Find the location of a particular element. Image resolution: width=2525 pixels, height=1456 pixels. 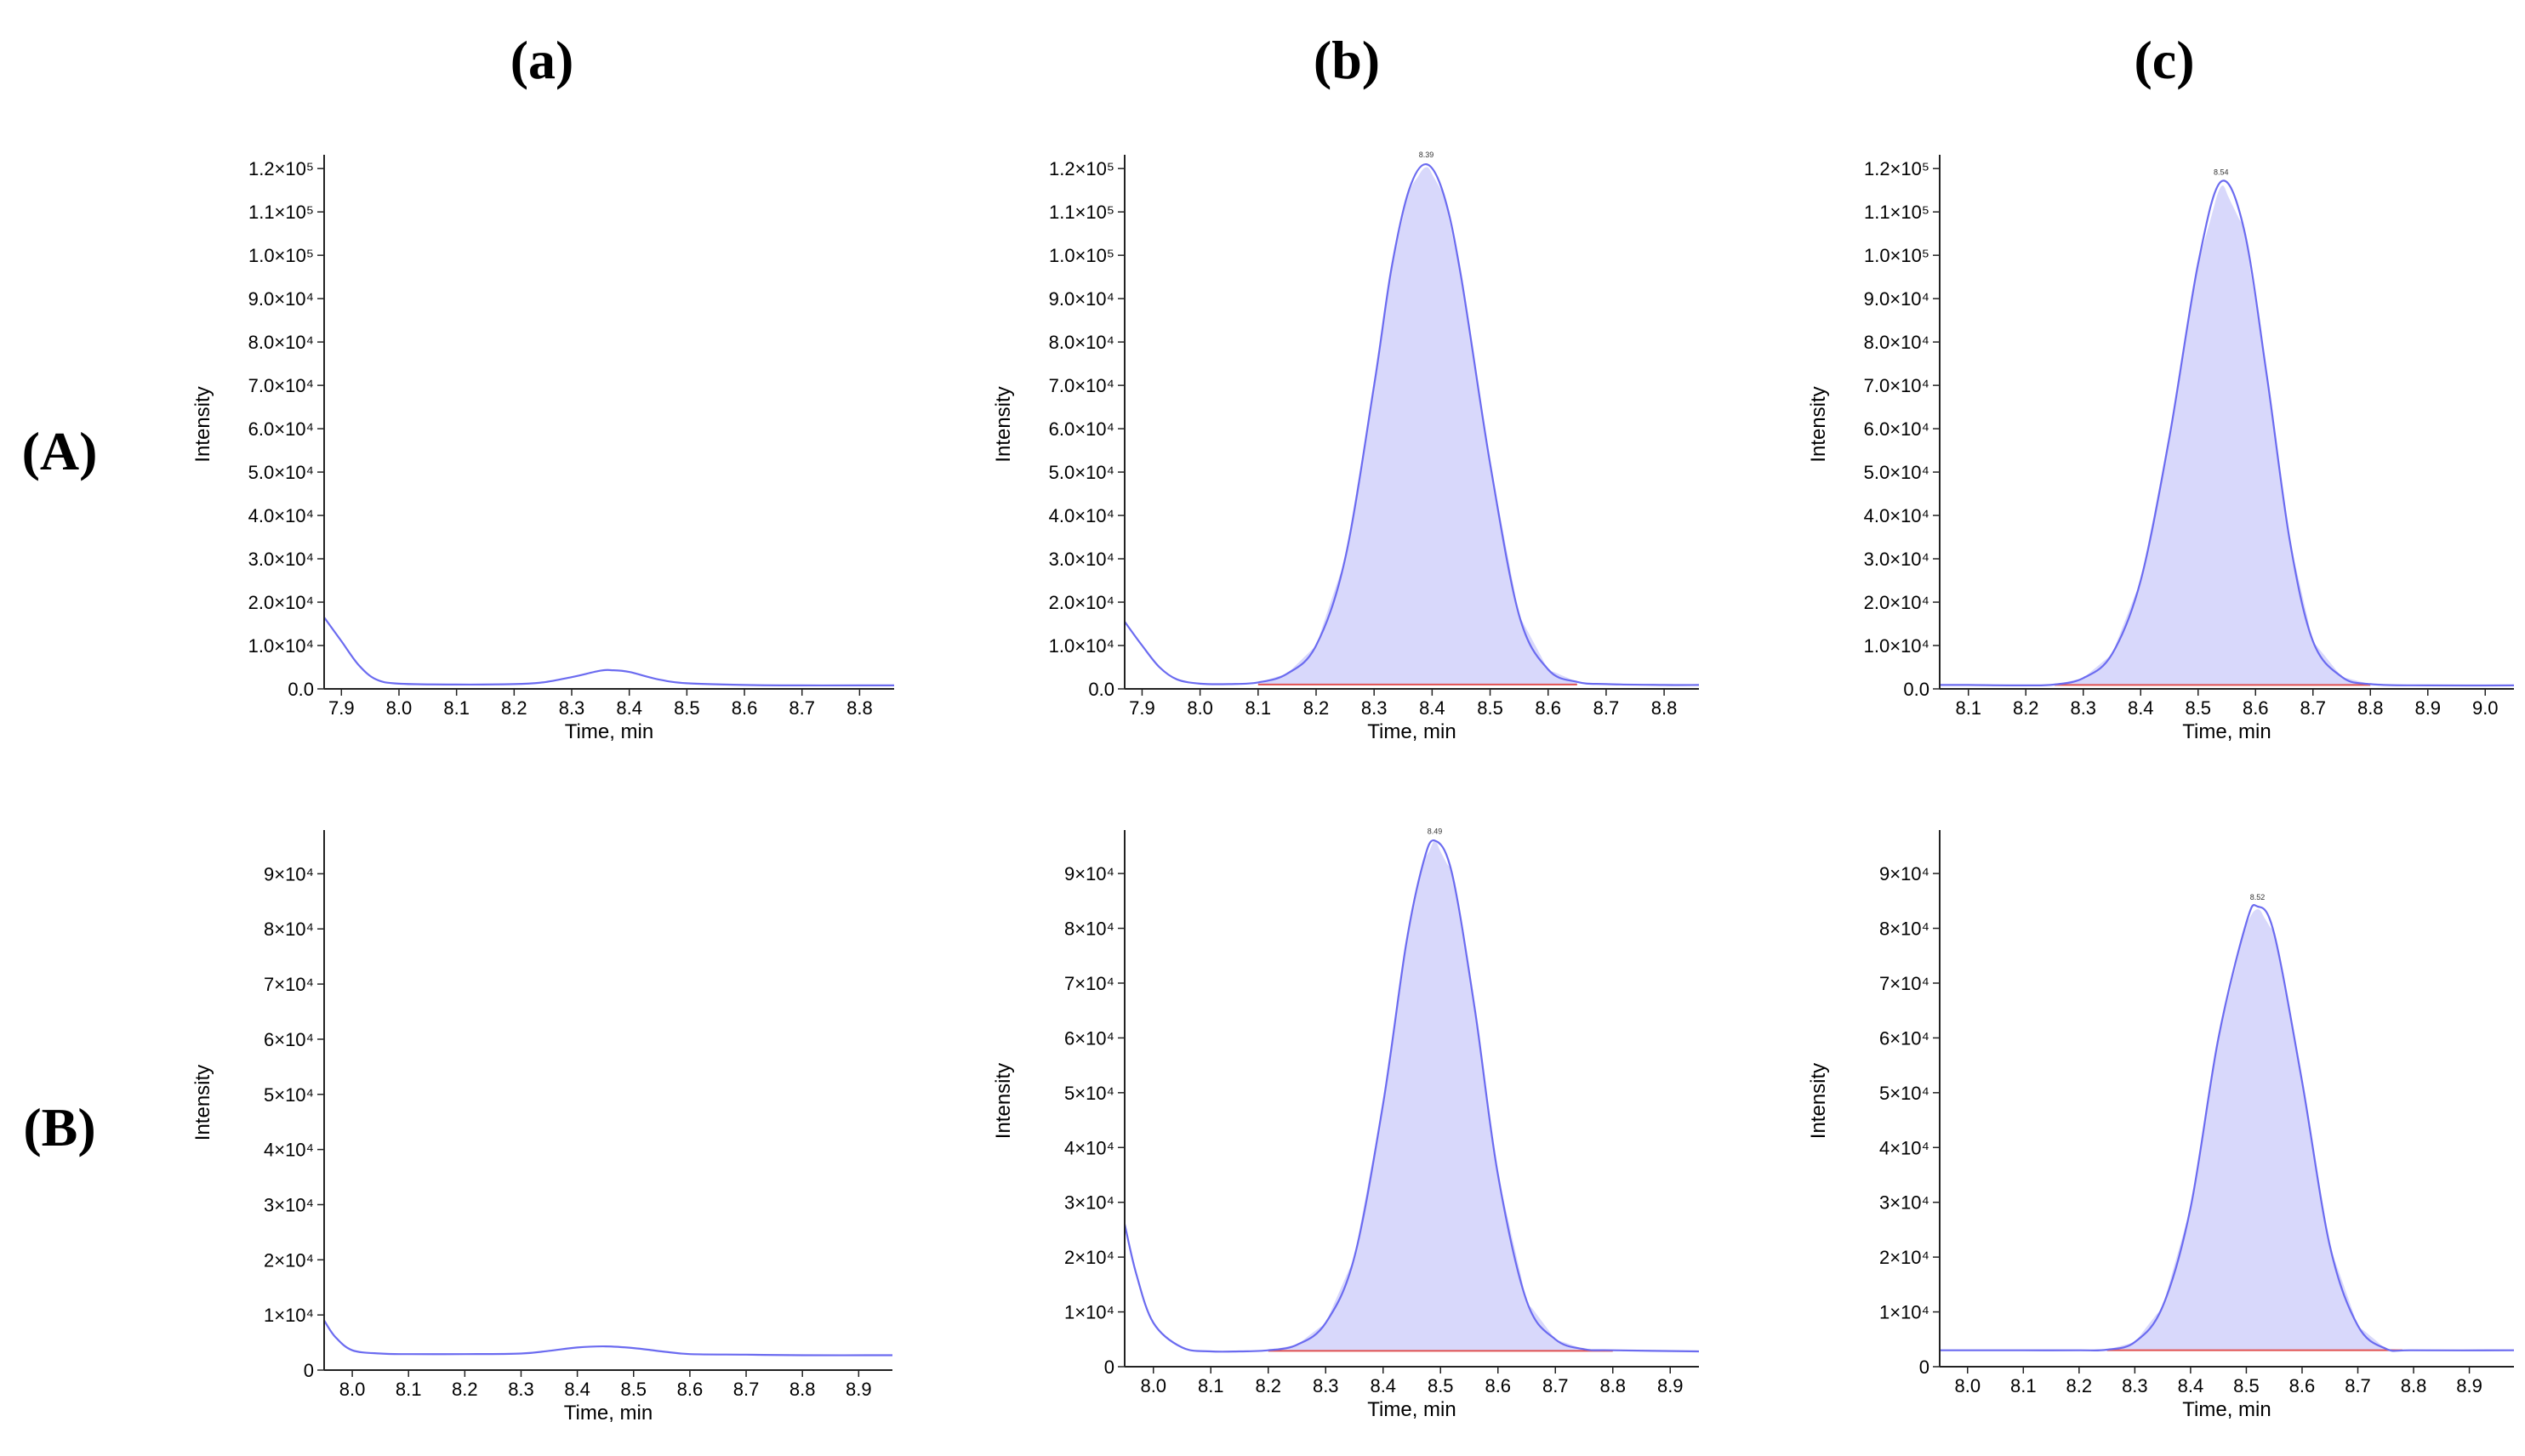

y-tick-label: 0 is located at coordinates (309, 1370).